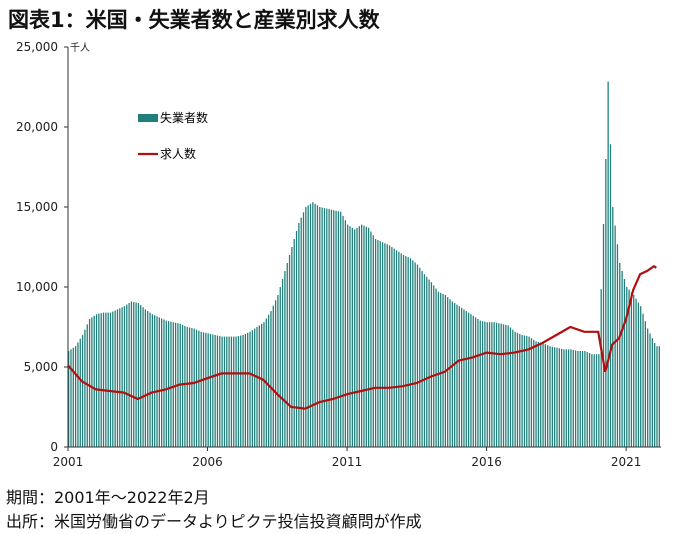 The width and height of the screenshot is (686, 534). What do you see at coordinates (37, 47) in the screenshot?
I see `y-tick-label: 25,000` at bounding box center [37, 47].